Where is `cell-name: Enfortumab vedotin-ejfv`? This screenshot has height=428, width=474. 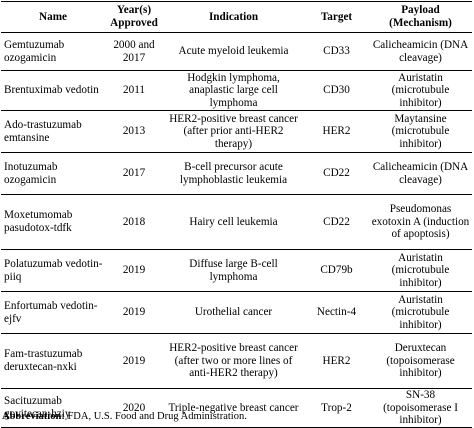 cell-name: Enfortumab vedotin-ejfv is located at coordinates (53, 312).